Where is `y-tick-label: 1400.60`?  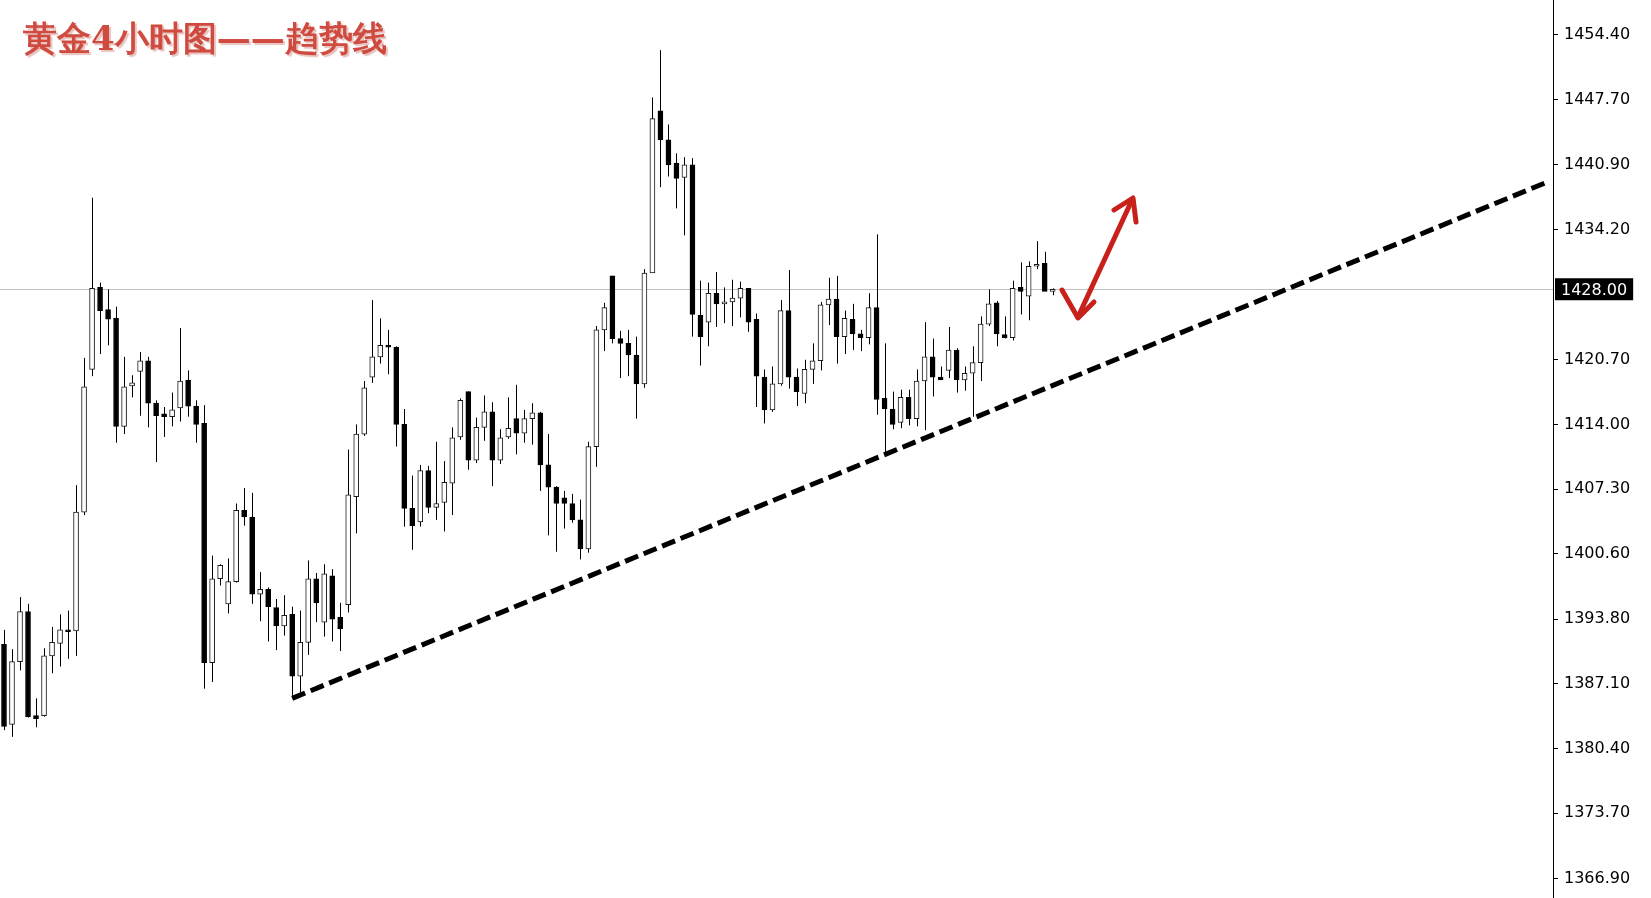 y-tick-label: 1400.60 is located at coordinates (1597, 552).